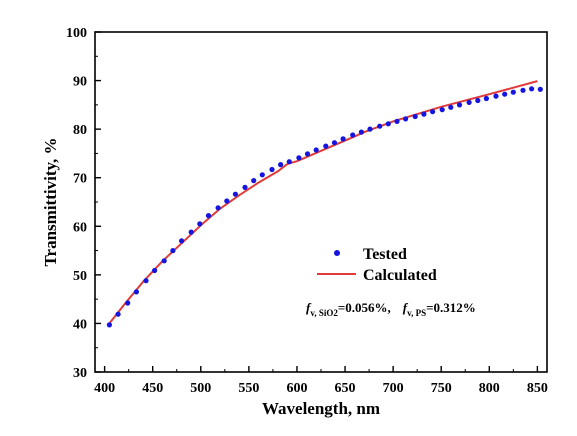 Image resolution: width=577 pixels, height=436 pixels. Describe the element at coordinates (400, 275) in the screenshot. I see `legend-calculated-label: Calculated` at that location.